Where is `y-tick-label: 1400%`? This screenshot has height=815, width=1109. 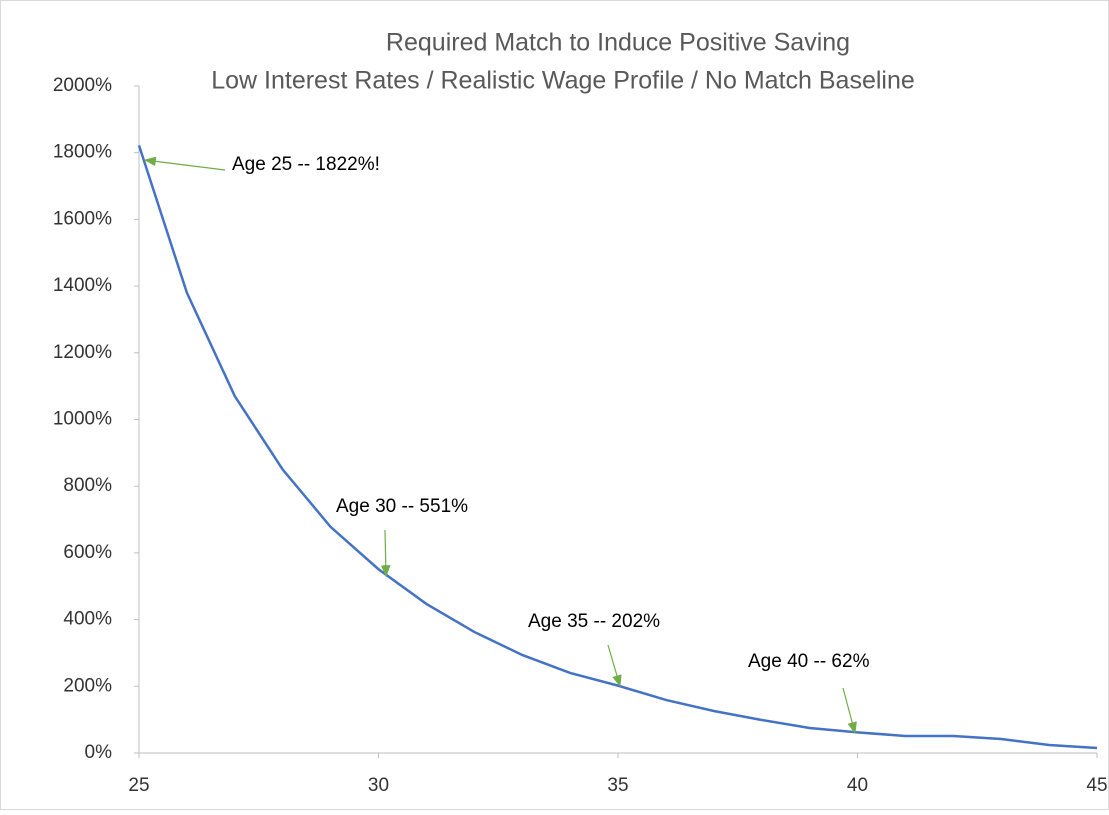 y-tick-label: 1400% is located at coordinates (82, 285).